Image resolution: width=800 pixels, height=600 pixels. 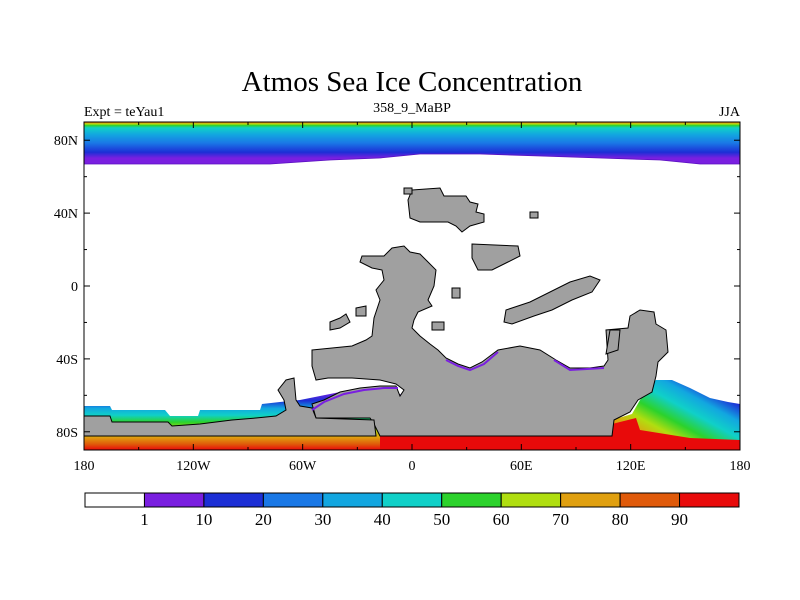 I want to click on colorbar-level-label: 60, so click(x=501, y=519).